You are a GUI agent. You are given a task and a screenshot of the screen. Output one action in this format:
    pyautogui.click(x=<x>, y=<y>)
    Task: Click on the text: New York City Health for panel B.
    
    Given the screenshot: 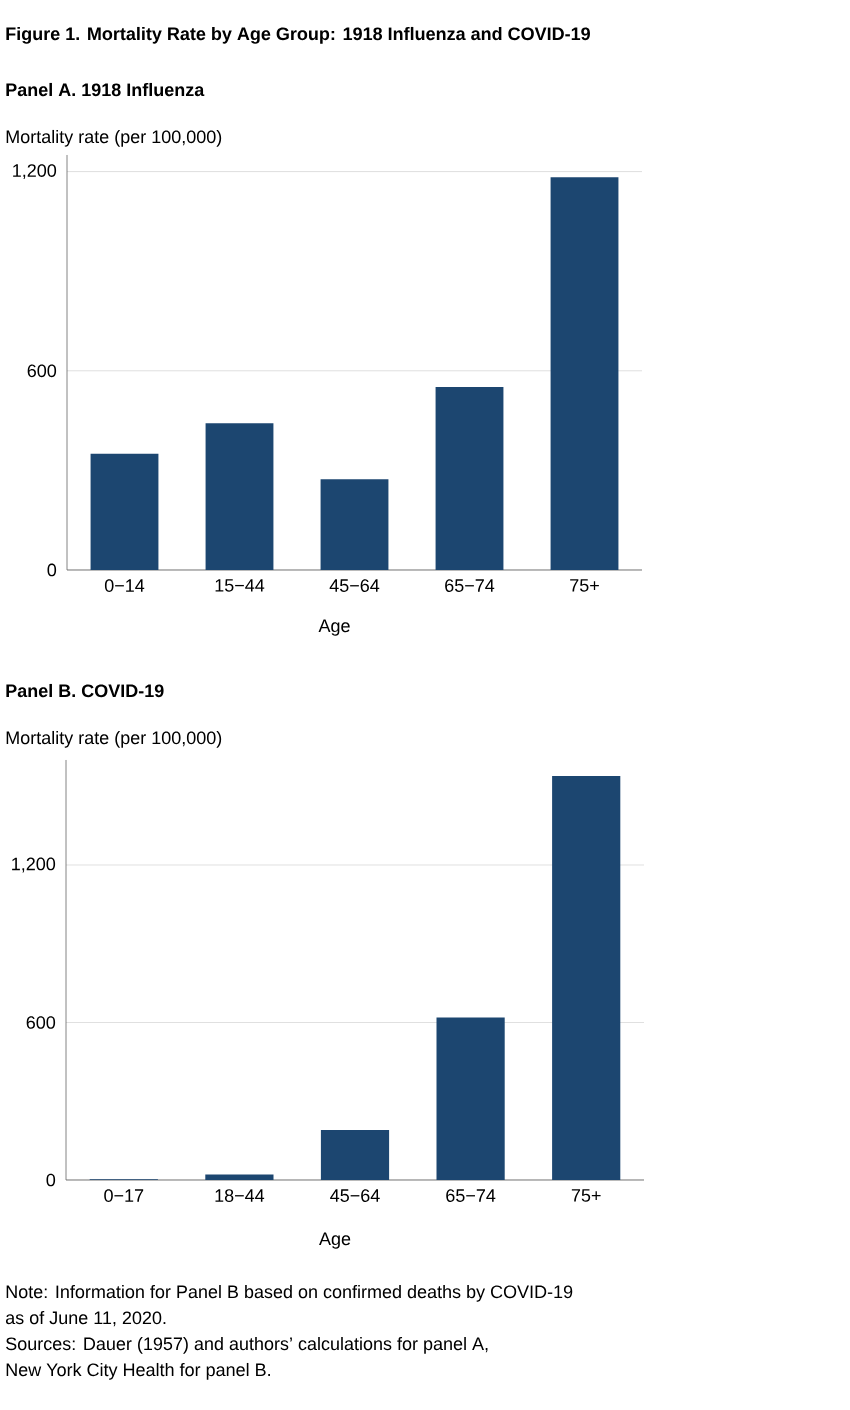 What is the action you would take?
    pyautogui.click(x=138, y=1371)
    